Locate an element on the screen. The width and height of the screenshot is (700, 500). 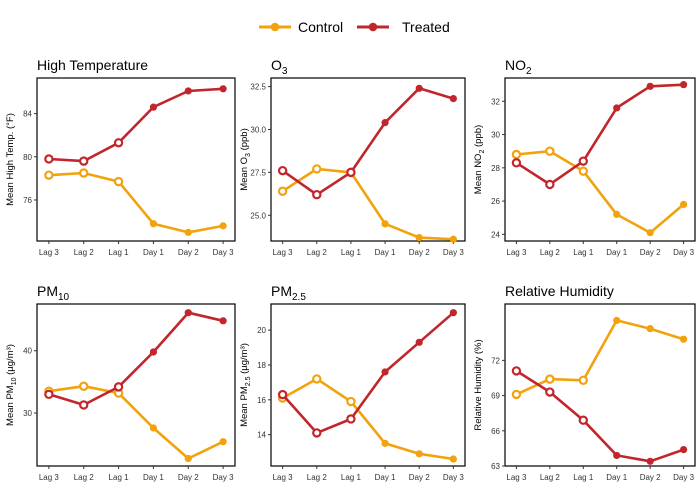
y-tick-label: 76 is located at coordinates (27, 200).